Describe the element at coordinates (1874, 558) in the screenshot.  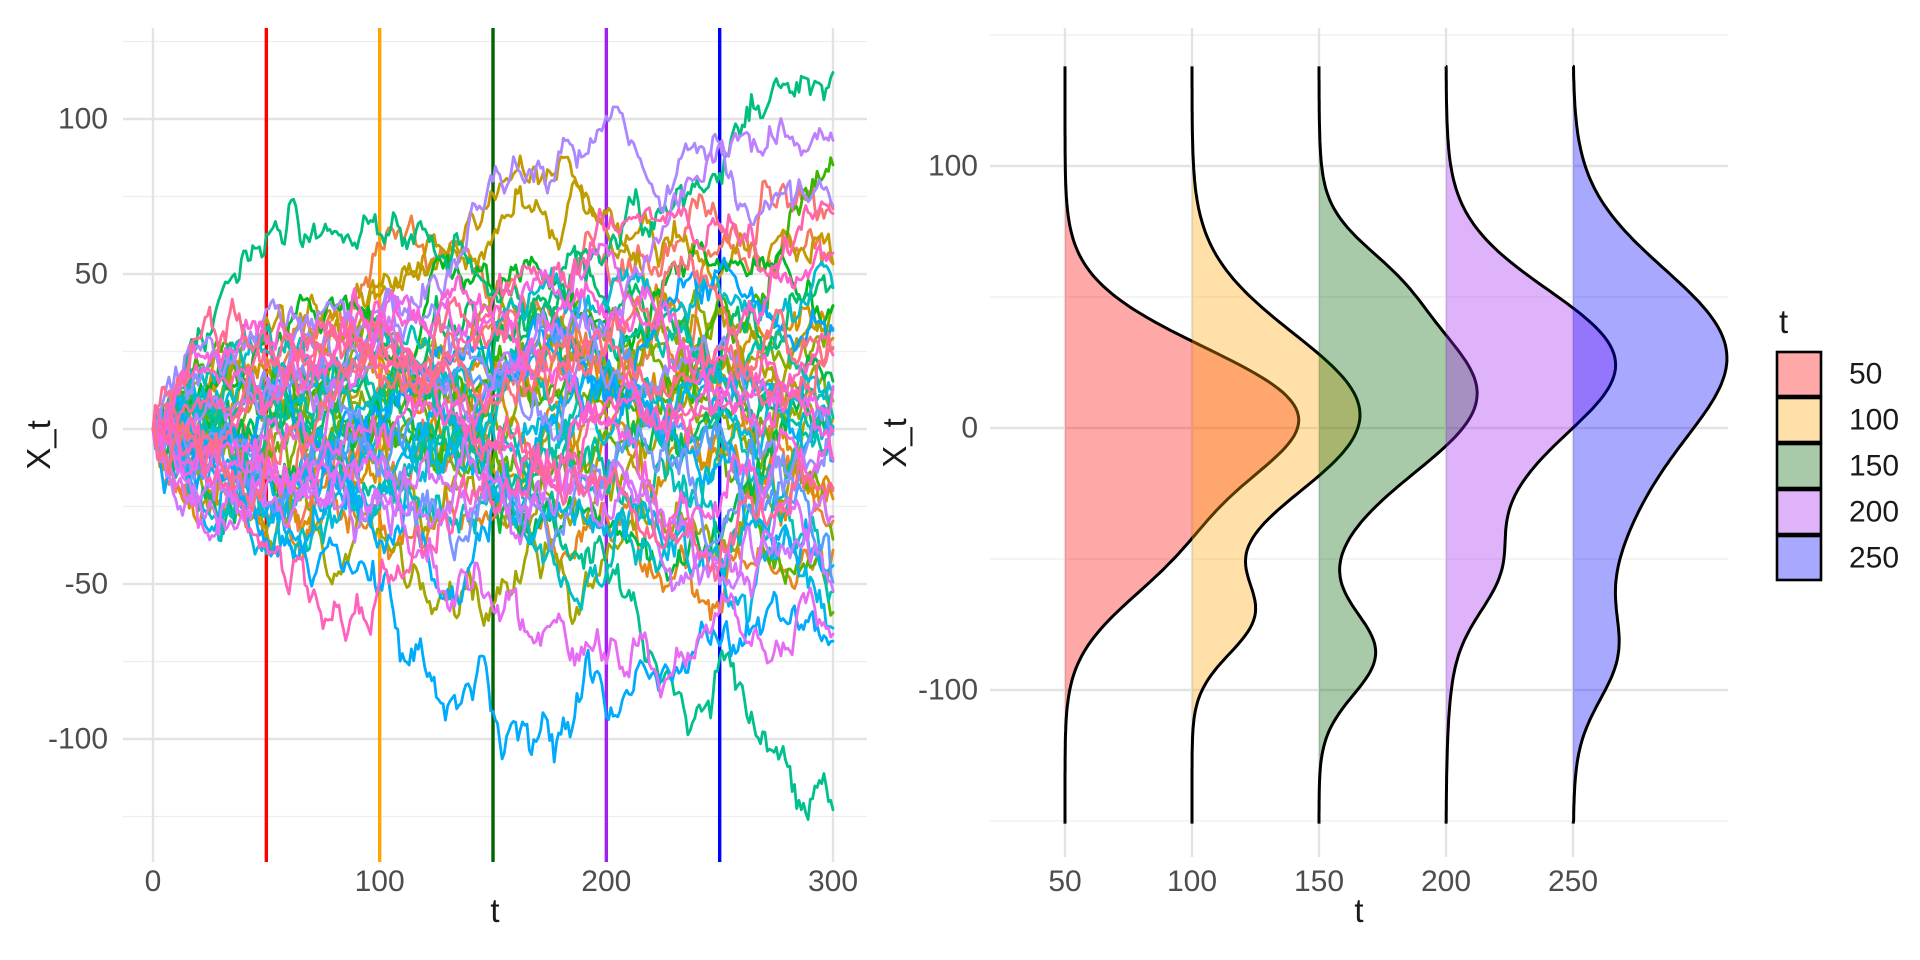
I see `legend-item-label: 250` at that location.